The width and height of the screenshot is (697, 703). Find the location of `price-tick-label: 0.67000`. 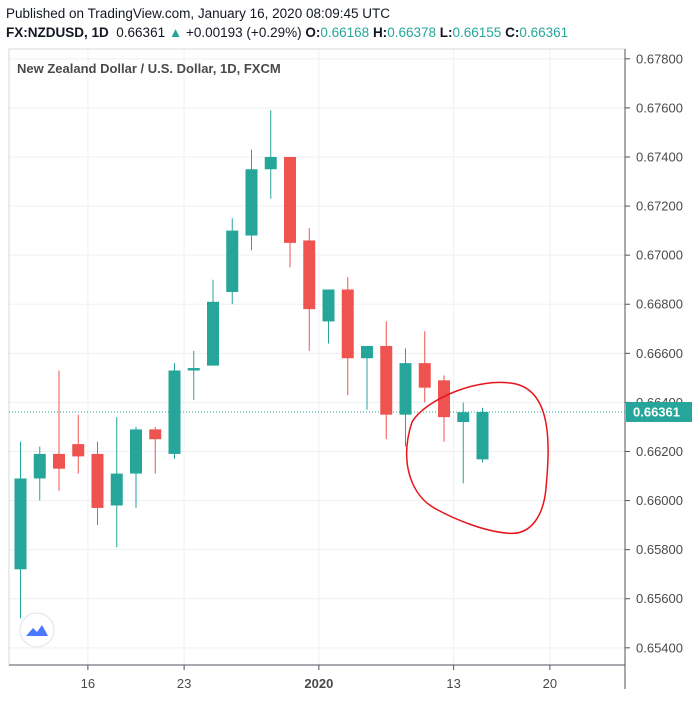

price-tick-label: 0.67000 is located at coordinates (659, 255).